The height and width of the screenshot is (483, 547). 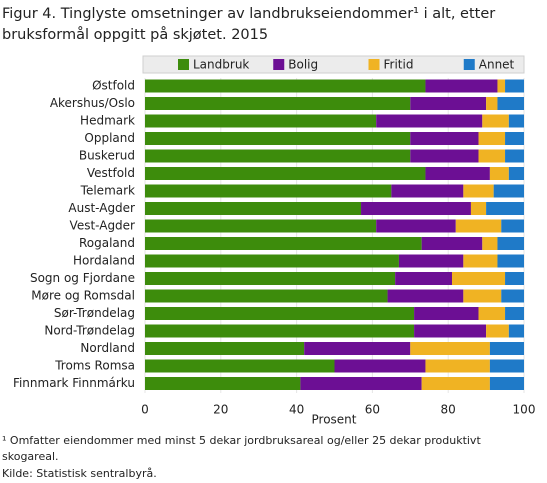 I want to click on x-axis-label: Prosent, so click(x=334, y=420).